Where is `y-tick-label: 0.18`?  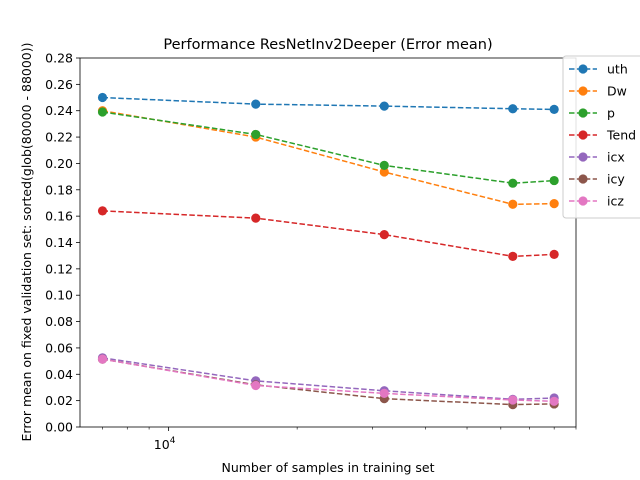
y-tick-label: 0.18 is located at coordinates (59, 189).